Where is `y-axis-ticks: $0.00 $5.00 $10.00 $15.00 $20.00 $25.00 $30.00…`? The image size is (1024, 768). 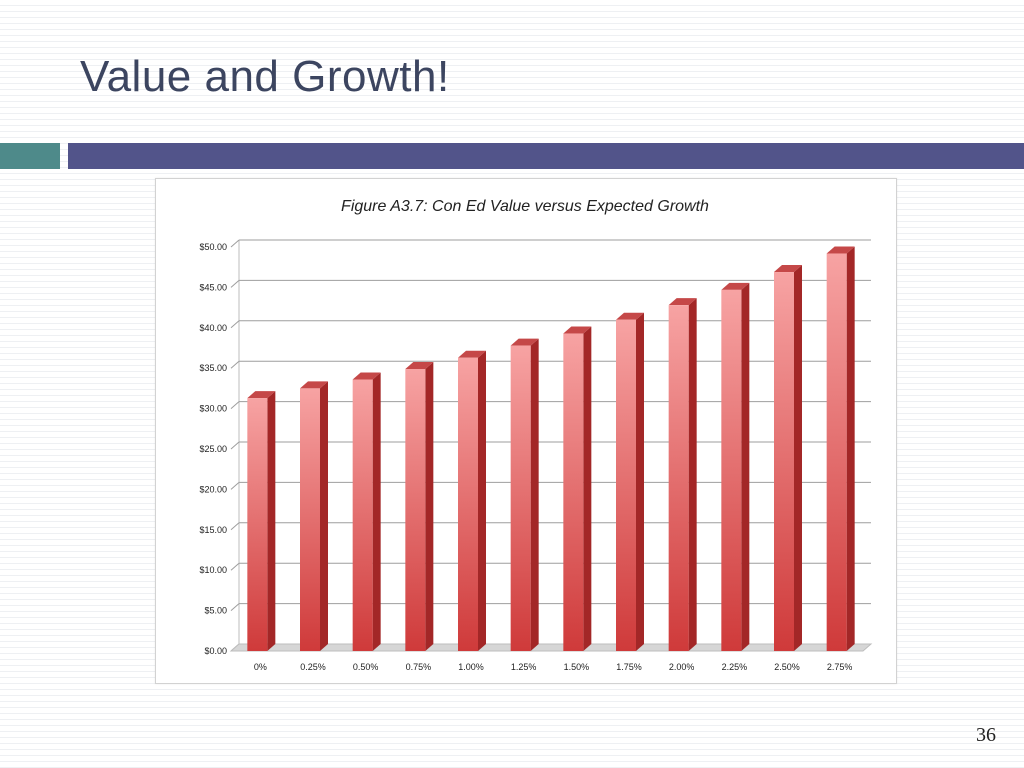
y-axis-ticks: $0.00 $5.00 $10.00 $15.00 $20.00 $25.00 $30.00… is located at coordinates (213, 449).